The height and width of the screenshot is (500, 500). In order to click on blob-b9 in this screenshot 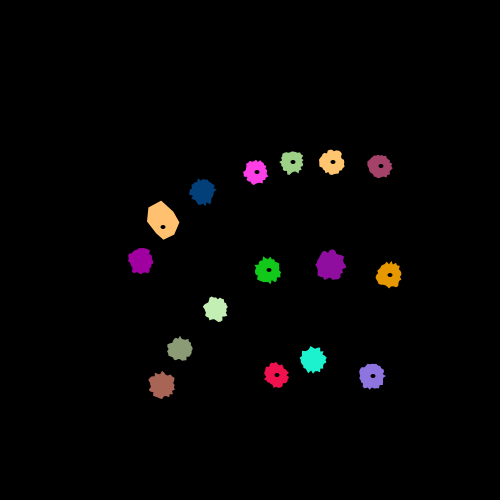, I will do `click(331, 264)`.